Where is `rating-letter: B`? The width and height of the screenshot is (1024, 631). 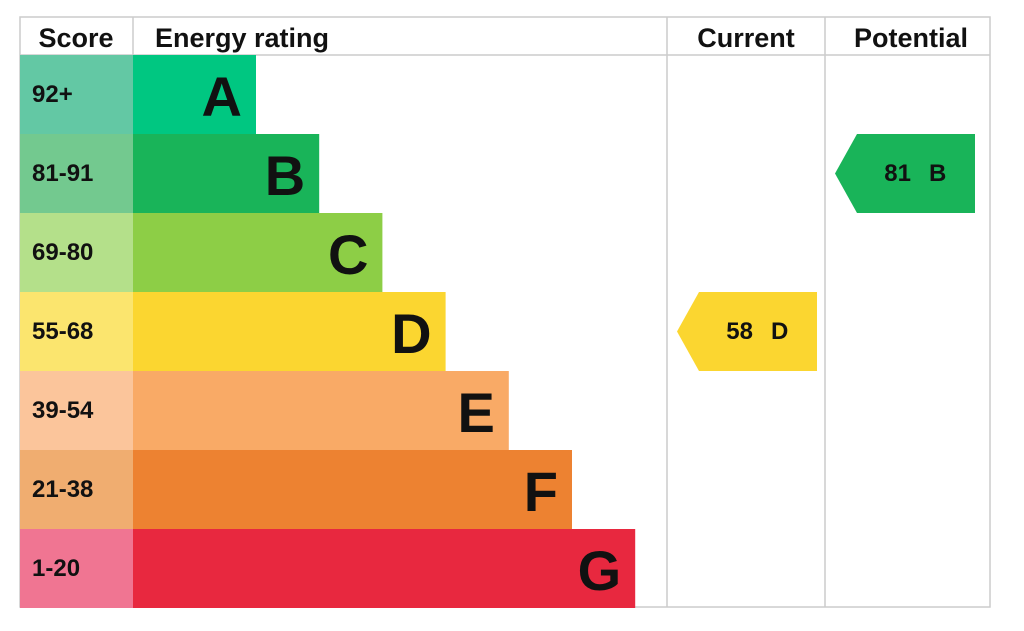 rating-letter: B is located at coordinates (285, 175).